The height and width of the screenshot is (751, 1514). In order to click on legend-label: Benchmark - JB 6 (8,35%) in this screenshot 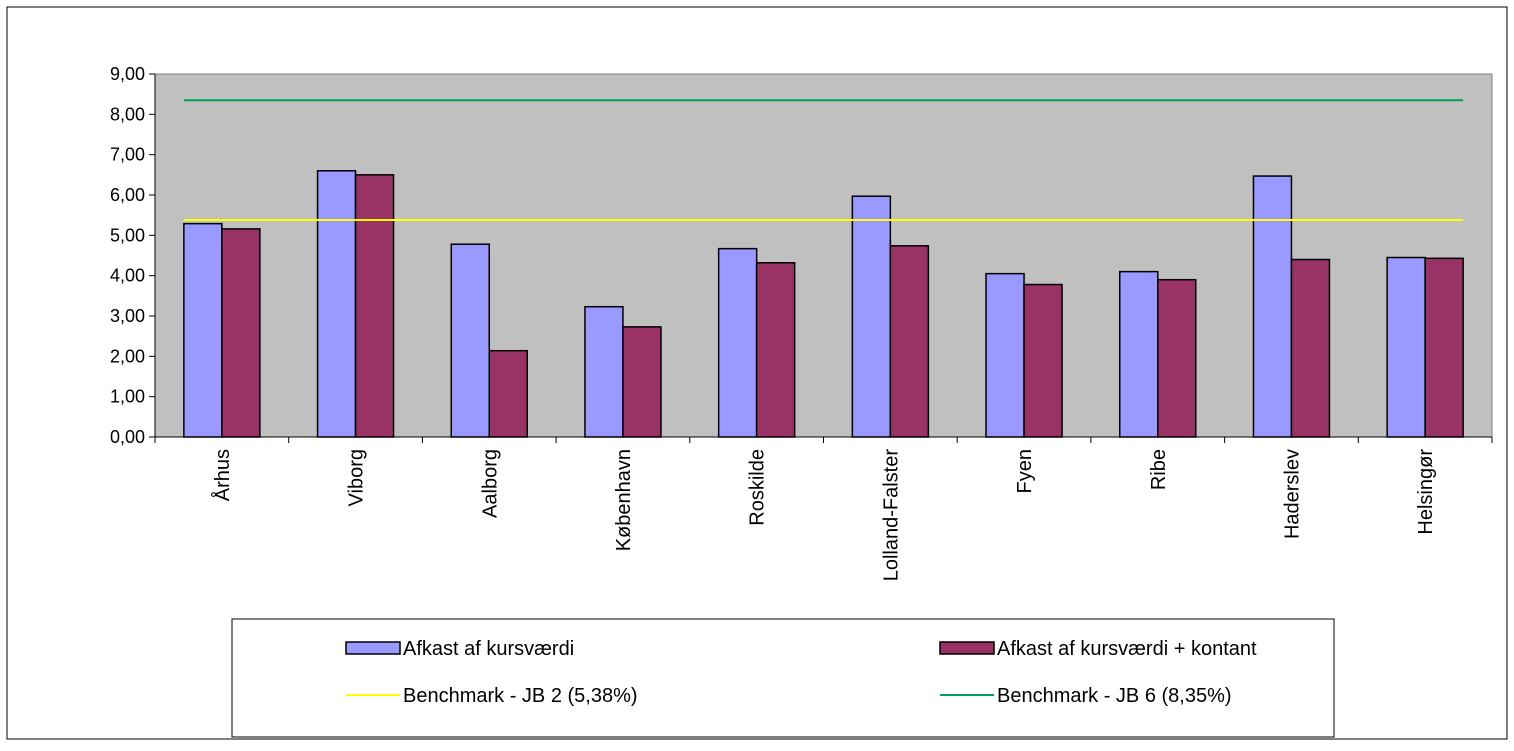, I will do `click(1114, 696)`.